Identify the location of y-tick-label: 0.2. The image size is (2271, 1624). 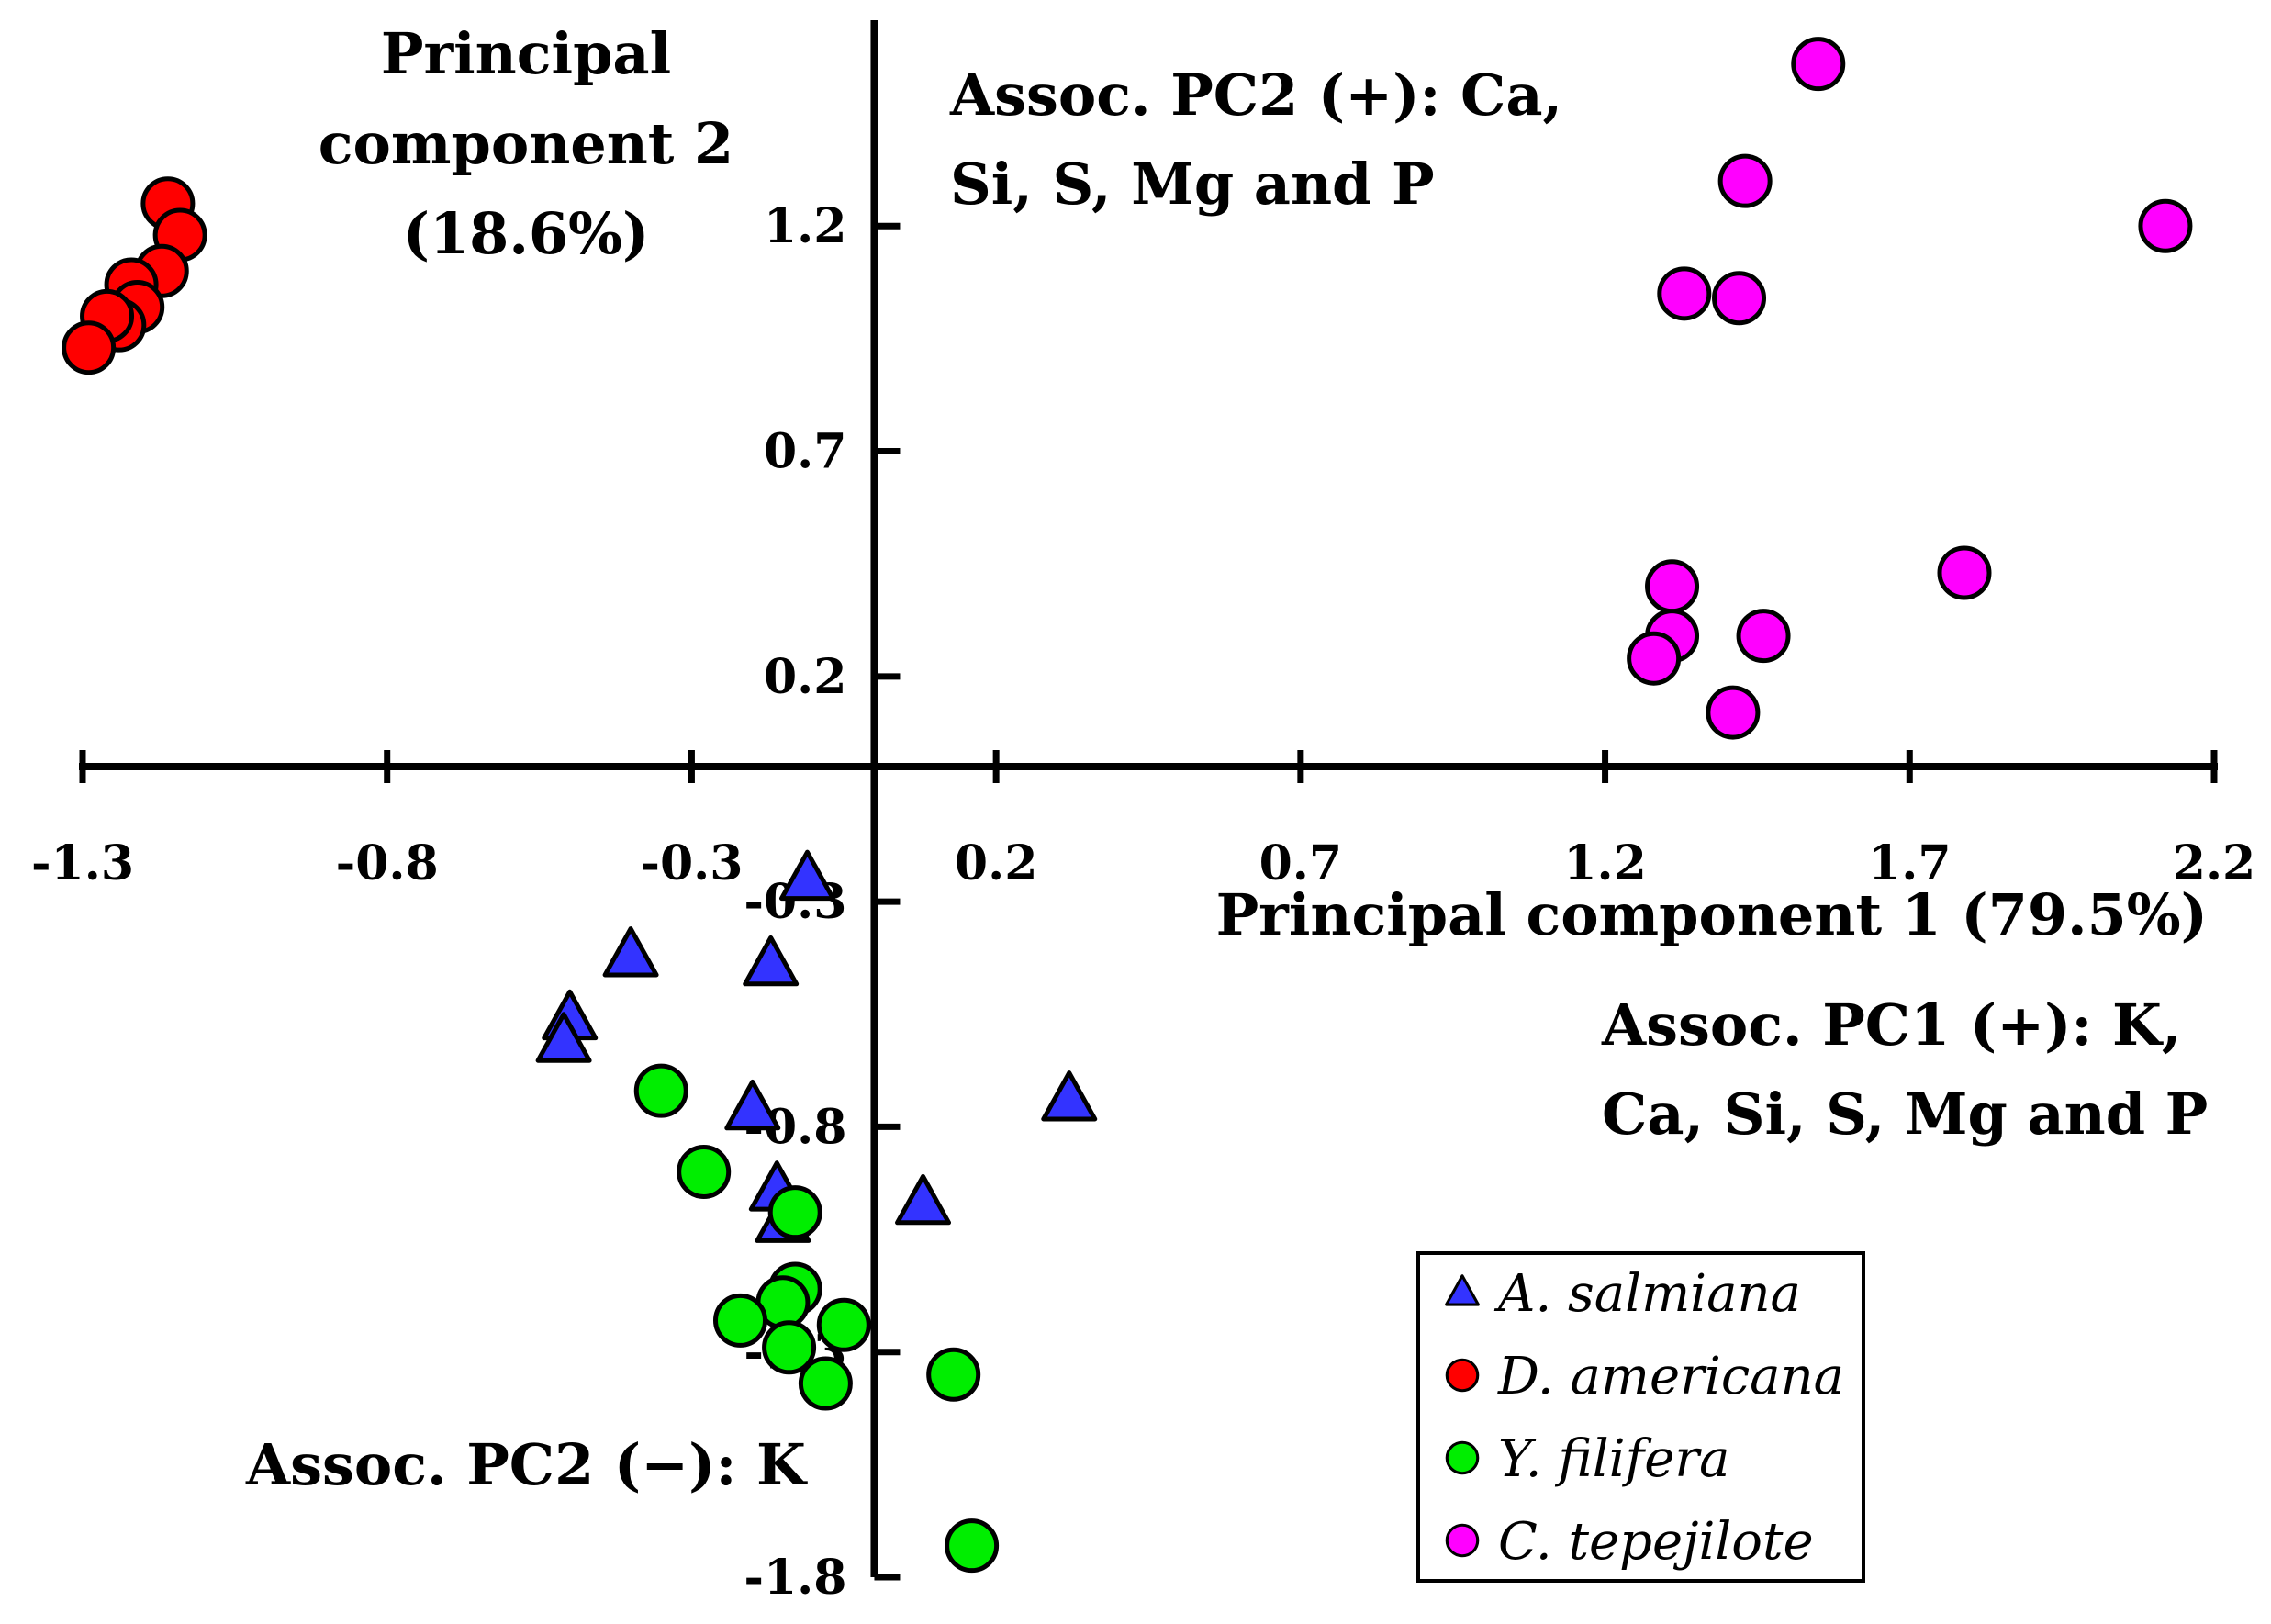
(805, 677).